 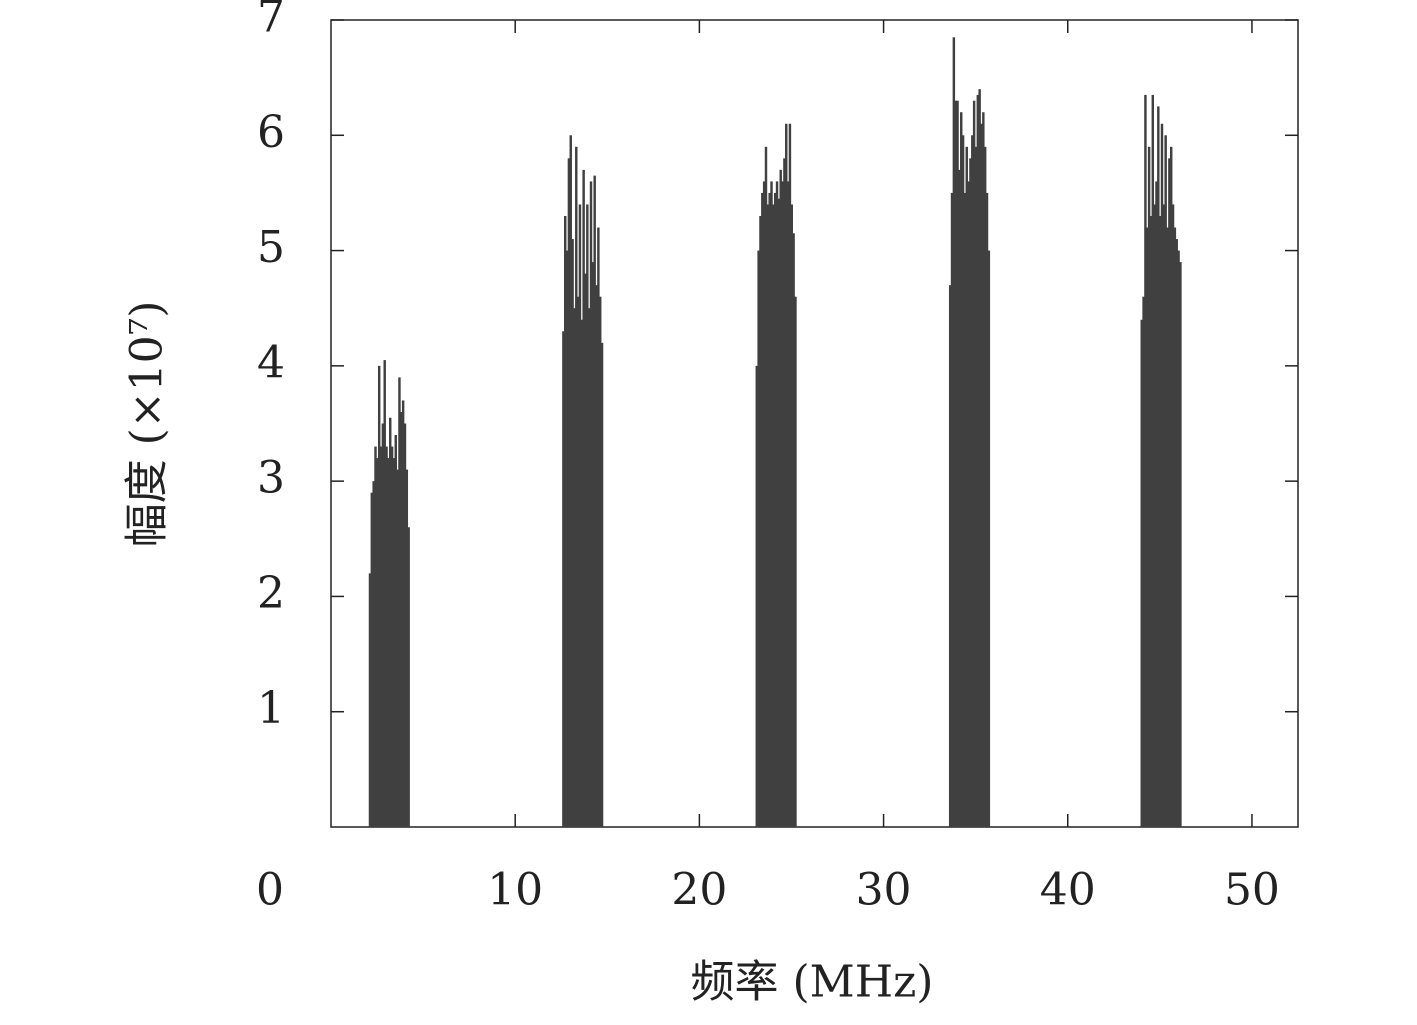 What do you see at coordinates (271, 478) in the screenshot?
I see `y-tick-label: 3` at bounding box center [271, 478].